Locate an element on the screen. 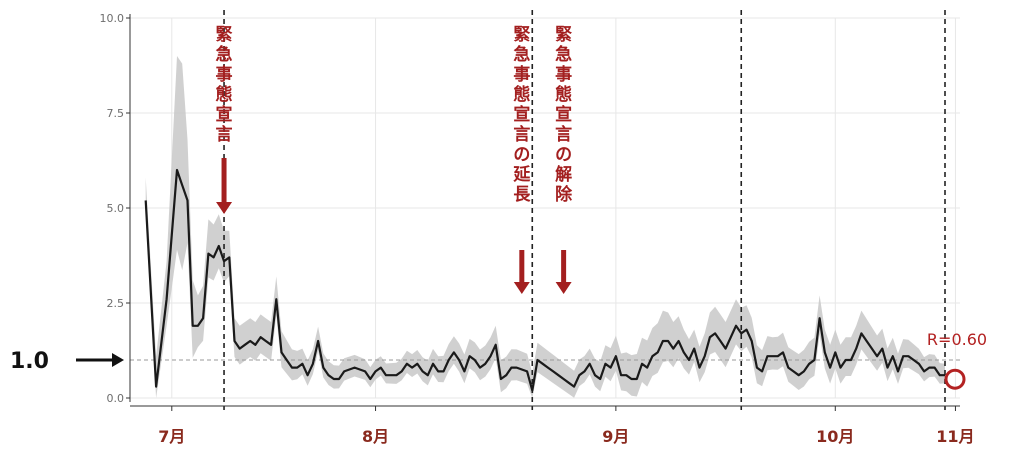 This screenshot has height=452, width=1013. y-tick-label: 10.0 is located at coordinates (112, 18).